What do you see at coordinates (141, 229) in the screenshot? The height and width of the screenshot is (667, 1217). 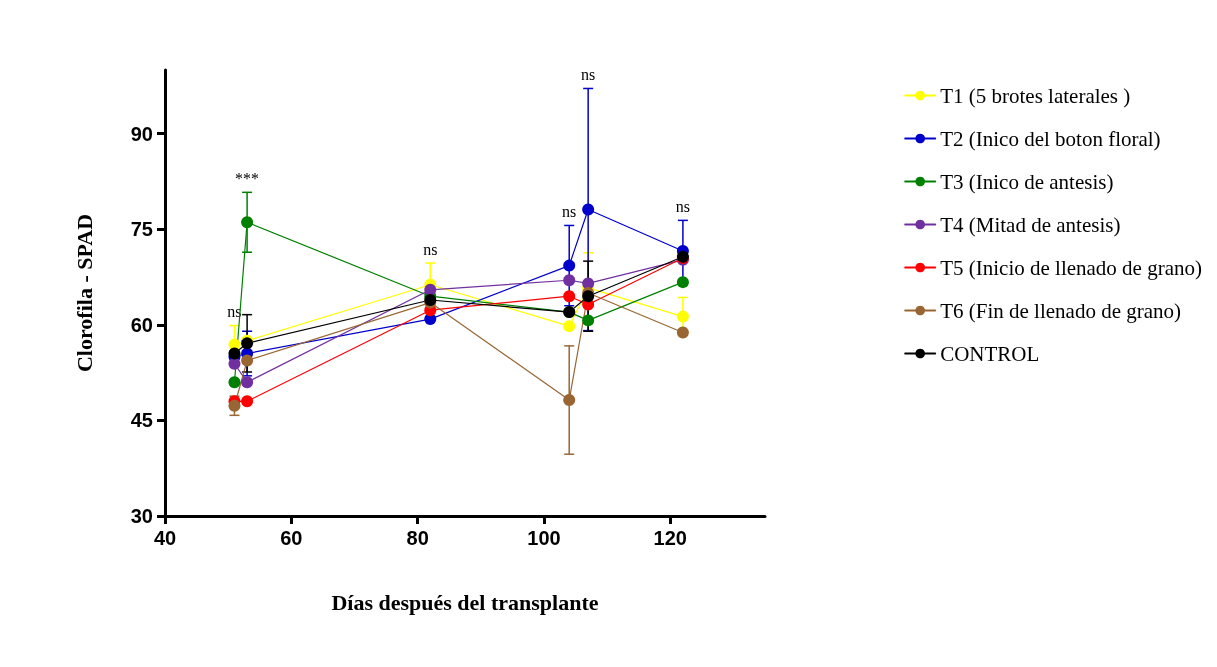 I see `y-tick-label: 75` at bounding box center [141, 229].